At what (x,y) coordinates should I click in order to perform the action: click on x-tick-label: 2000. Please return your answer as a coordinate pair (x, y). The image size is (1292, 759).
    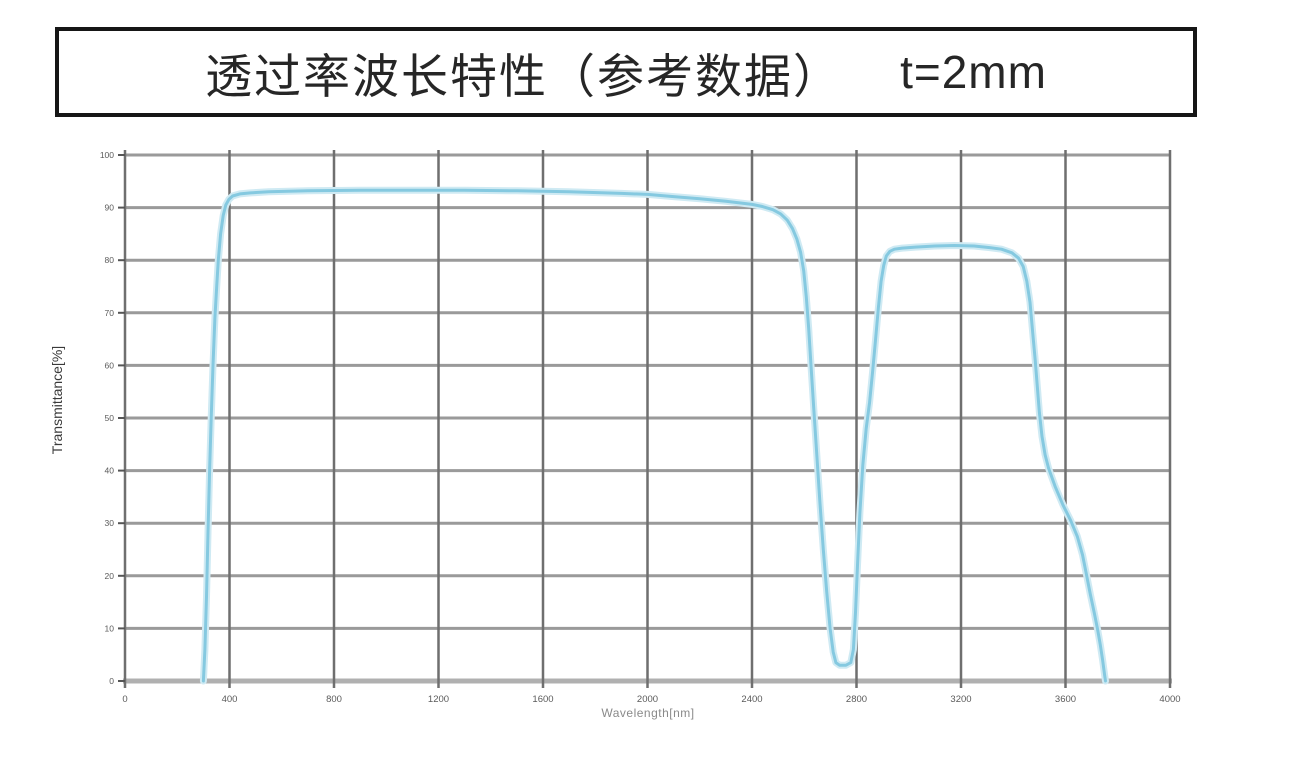
    Looking at the image, I should click on (647, 699).